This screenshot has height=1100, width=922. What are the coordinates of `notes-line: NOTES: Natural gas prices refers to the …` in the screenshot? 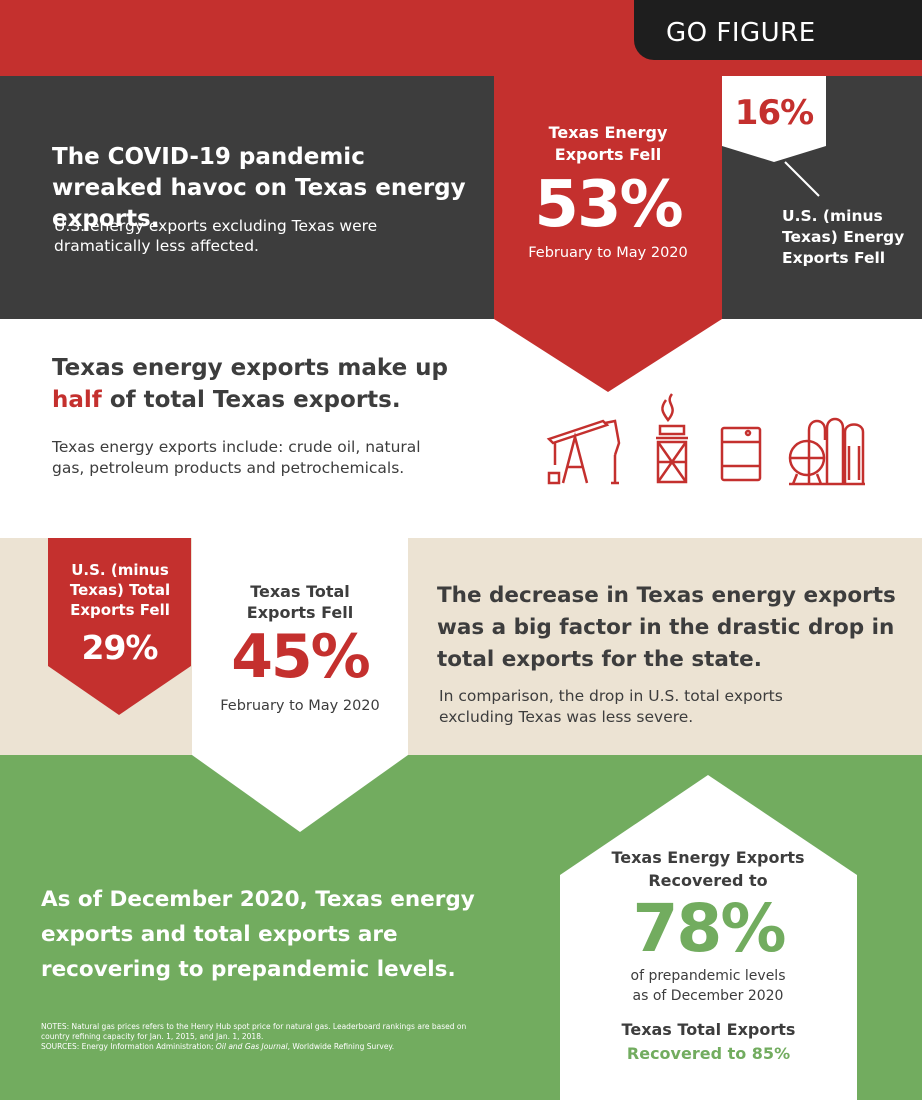 It's located at (254, 1031).